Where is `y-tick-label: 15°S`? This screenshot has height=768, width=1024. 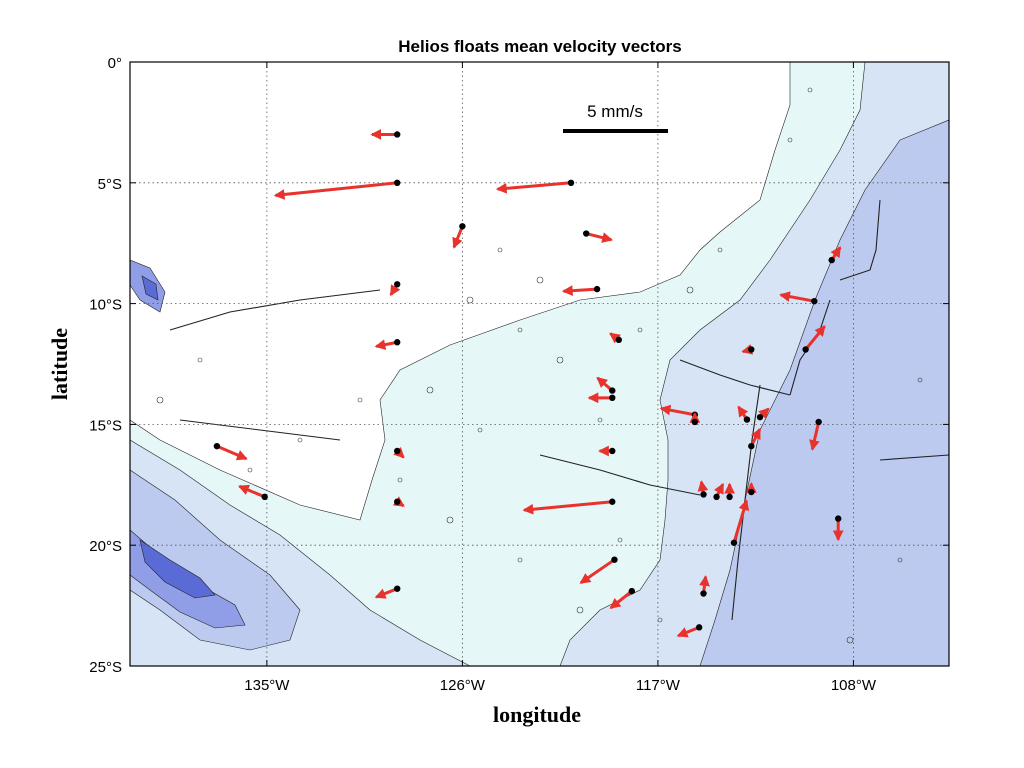
y-tick-label: 15°S is located at coordinates (105, 425).